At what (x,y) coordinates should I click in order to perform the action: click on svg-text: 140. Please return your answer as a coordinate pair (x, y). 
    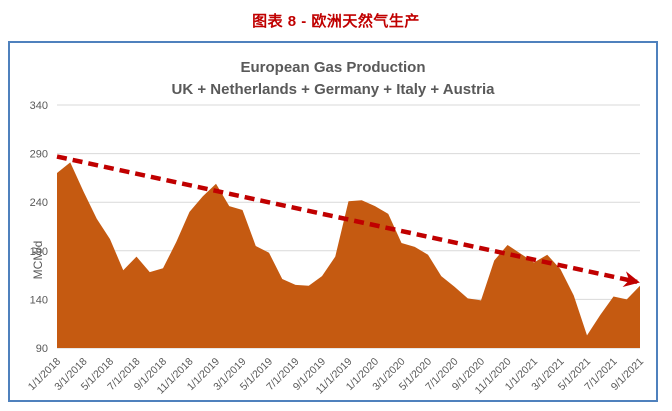
    Looking at the image, I should click on (39, 300).